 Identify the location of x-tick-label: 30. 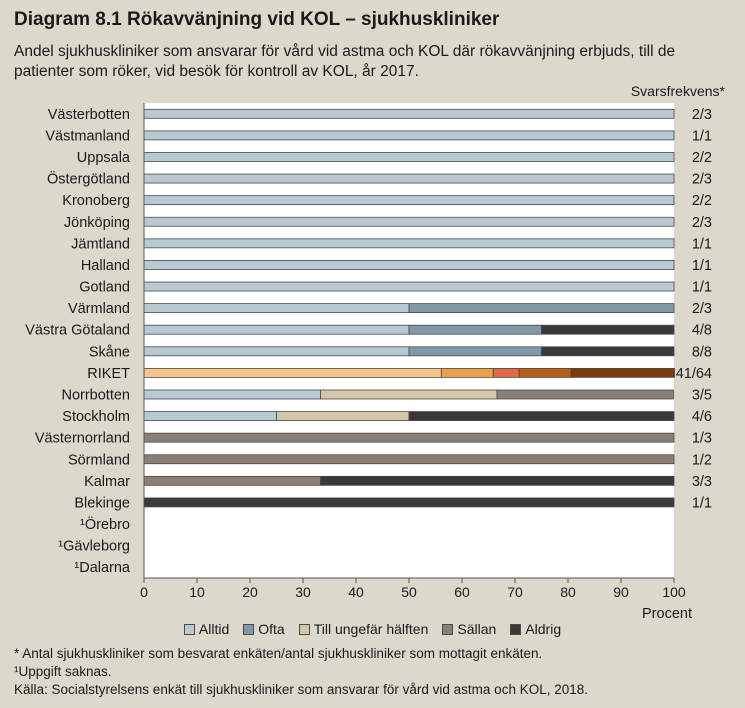
(303, 592).